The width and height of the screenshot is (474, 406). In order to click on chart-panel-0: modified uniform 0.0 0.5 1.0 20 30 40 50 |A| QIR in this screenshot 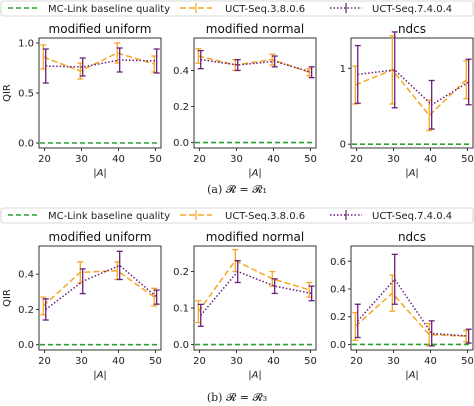, I will do `click(82, 100)`.